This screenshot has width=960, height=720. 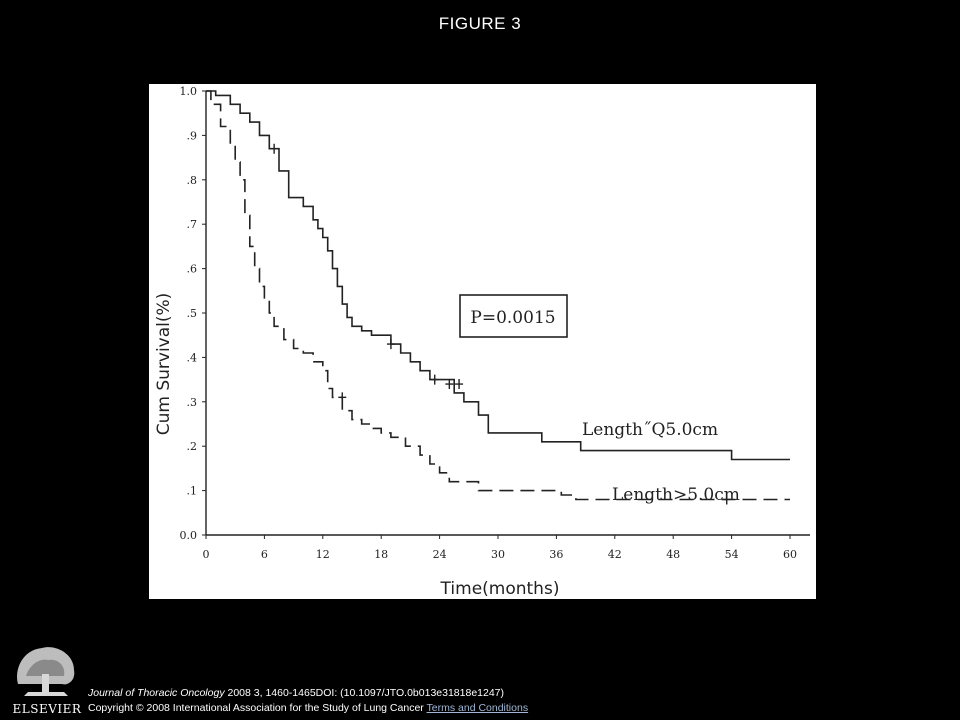 What do you see at coordinates (192, 491) in the screenshot?
I see `y-tick-label: .1` at bounding box center [192, 491].